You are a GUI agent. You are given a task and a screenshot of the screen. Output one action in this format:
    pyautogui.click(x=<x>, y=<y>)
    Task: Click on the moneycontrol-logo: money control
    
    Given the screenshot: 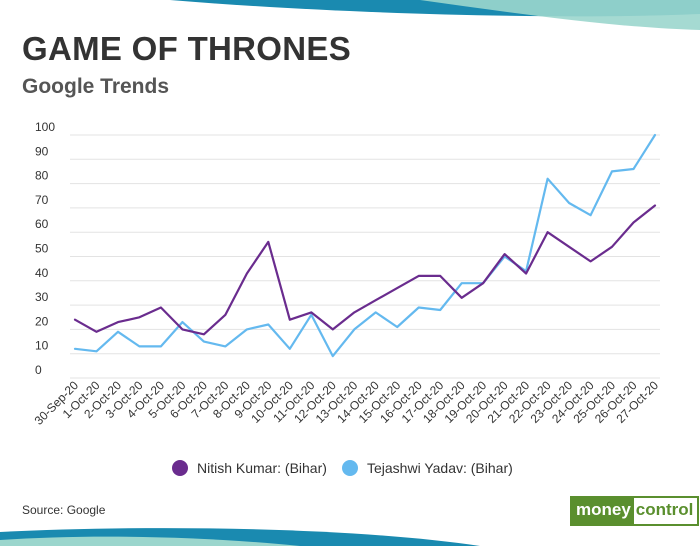 What is the action you would take?
    pyautogui.click(x=635, y=511)
    